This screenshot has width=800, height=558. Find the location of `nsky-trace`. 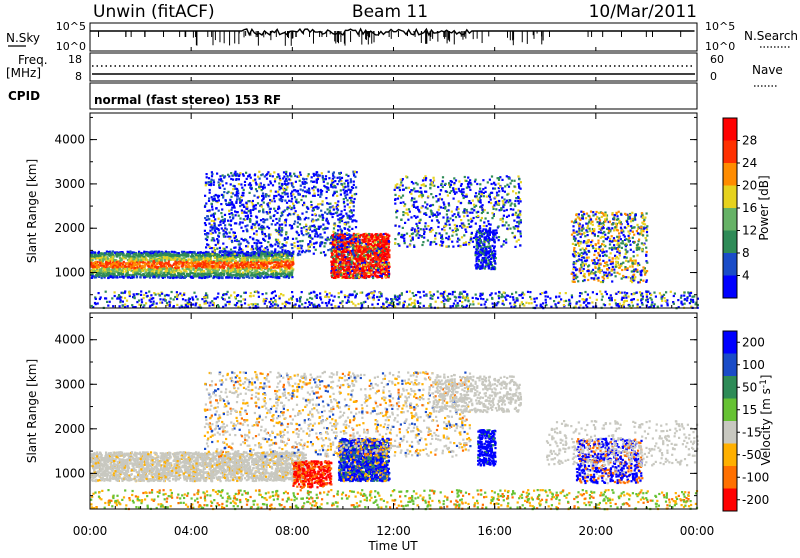

nsky-trace is located at coordinates (392, 37).